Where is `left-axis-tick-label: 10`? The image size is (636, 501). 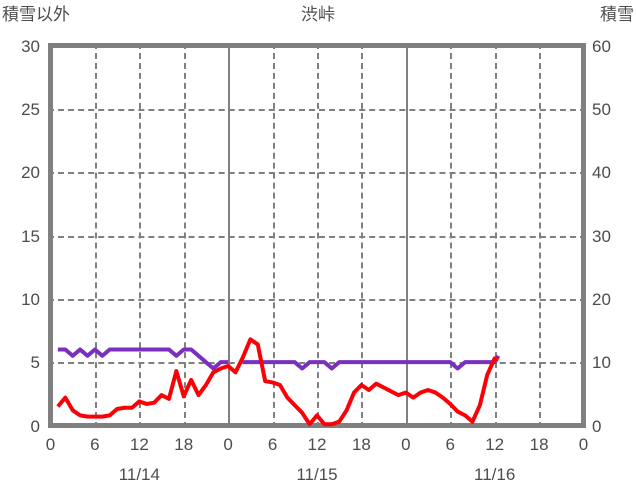 left-axis-tick-label: 10 is located at coordinates (30, 299).